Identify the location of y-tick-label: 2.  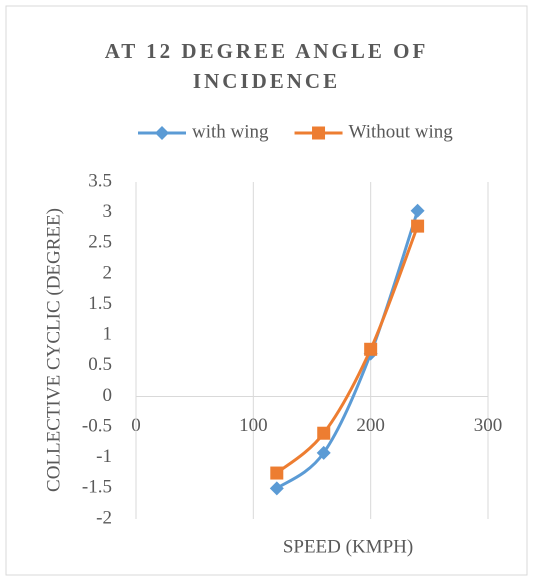
(108, 272).